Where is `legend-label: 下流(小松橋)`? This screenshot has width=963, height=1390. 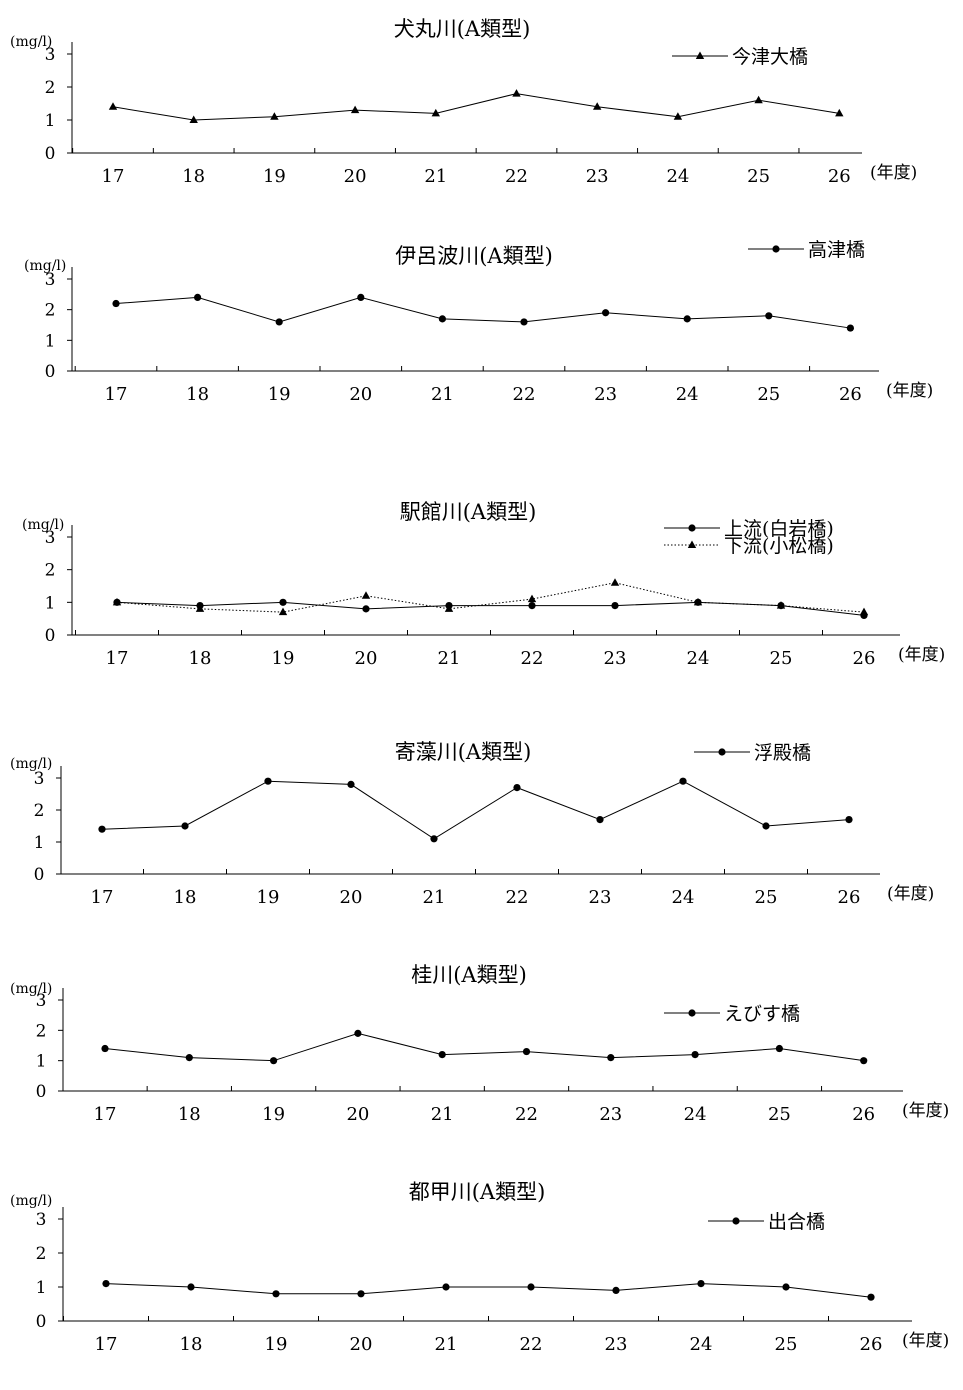
legend-label: 下流(小松橋) is located at coordinates (779, 546).